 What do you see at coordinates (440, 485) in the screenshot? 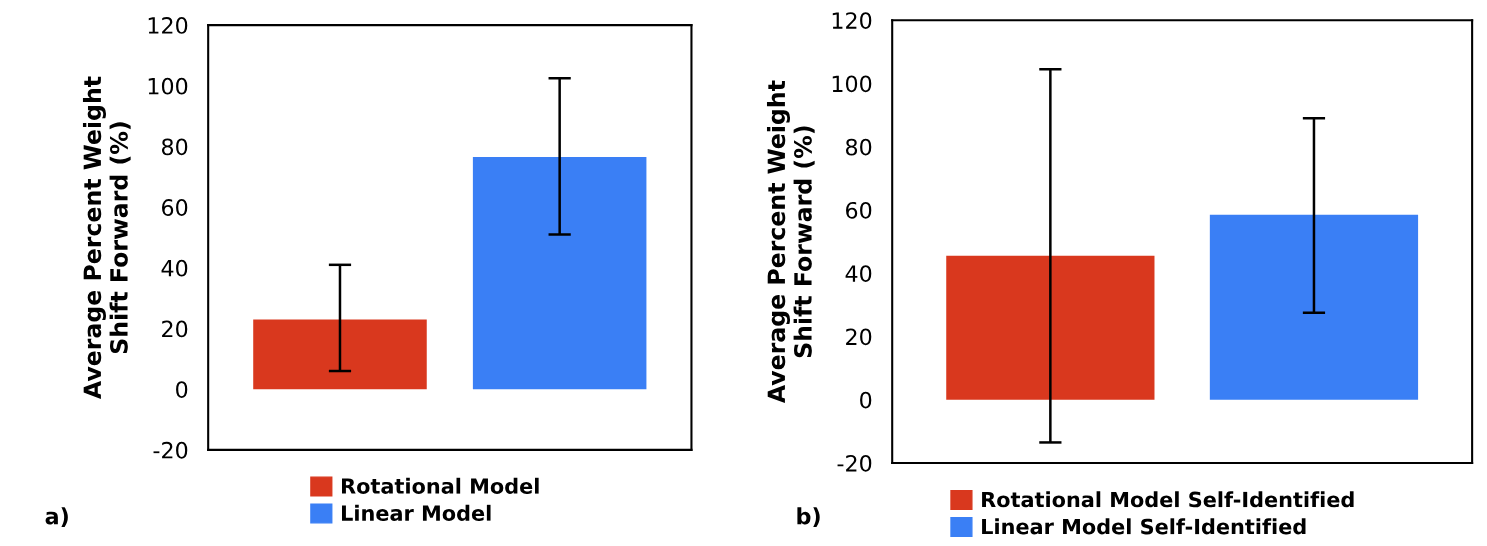
I see `legend-label: Rotational Model` at bounding box center [440, 485].